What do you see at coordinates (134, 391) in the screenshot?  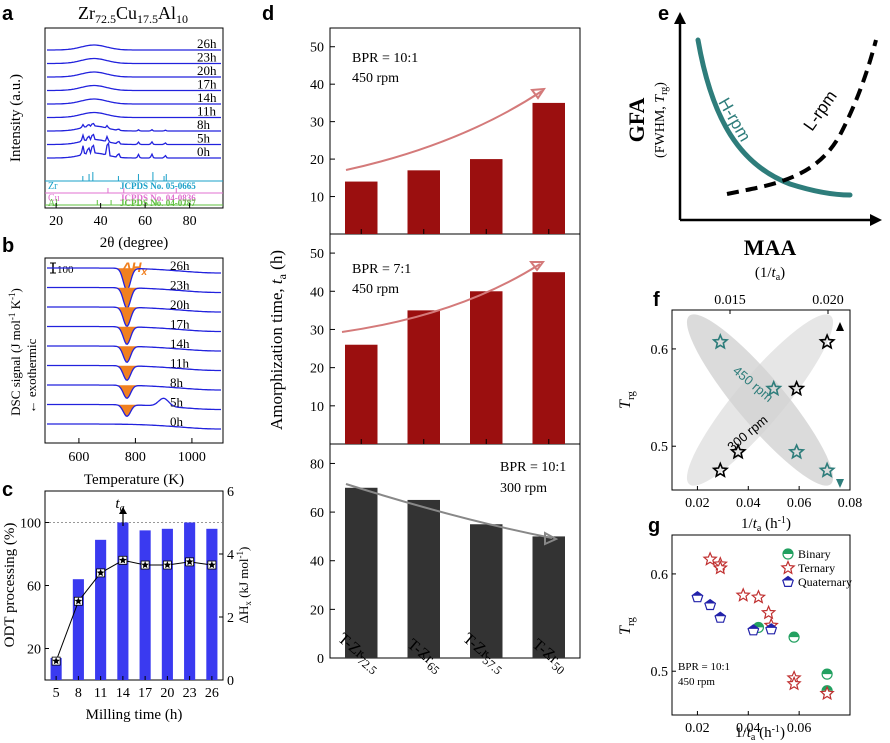 I see `dsc-curve-8h` at bounding box center [134, 391].